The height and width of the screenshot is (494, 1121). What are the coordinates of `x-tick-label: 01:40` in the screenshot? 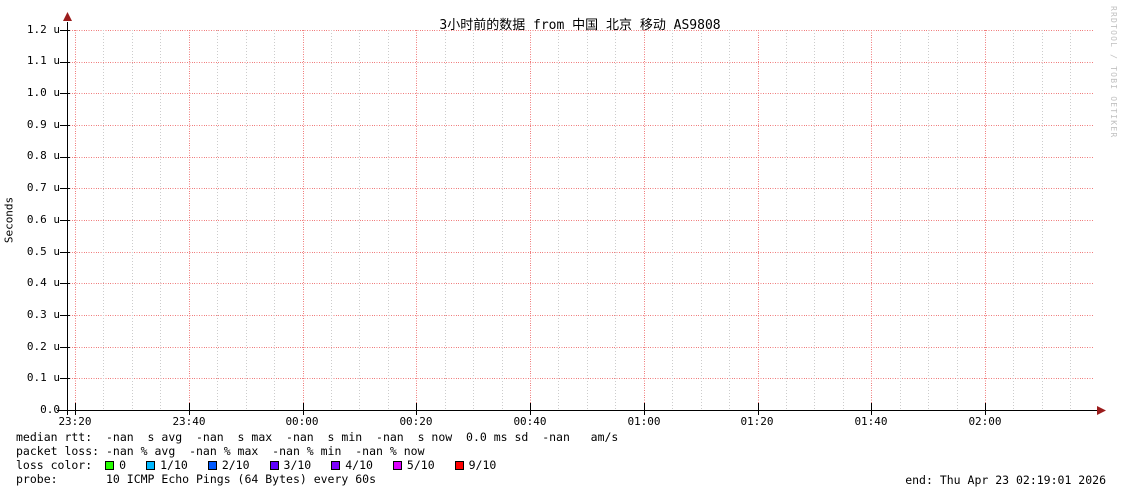 It's located at (871, 421).